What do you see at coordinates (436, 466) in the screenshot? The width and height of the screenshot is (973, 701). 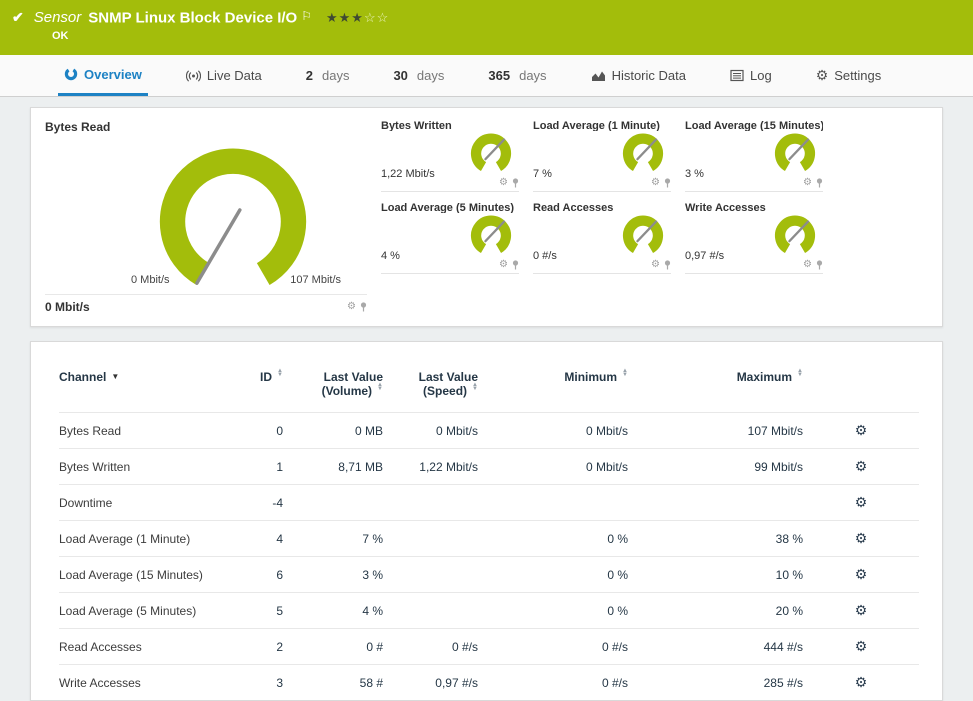 I see `channel-last-speed: 1,22 Mbit/s` at bounding box center [436, 466].